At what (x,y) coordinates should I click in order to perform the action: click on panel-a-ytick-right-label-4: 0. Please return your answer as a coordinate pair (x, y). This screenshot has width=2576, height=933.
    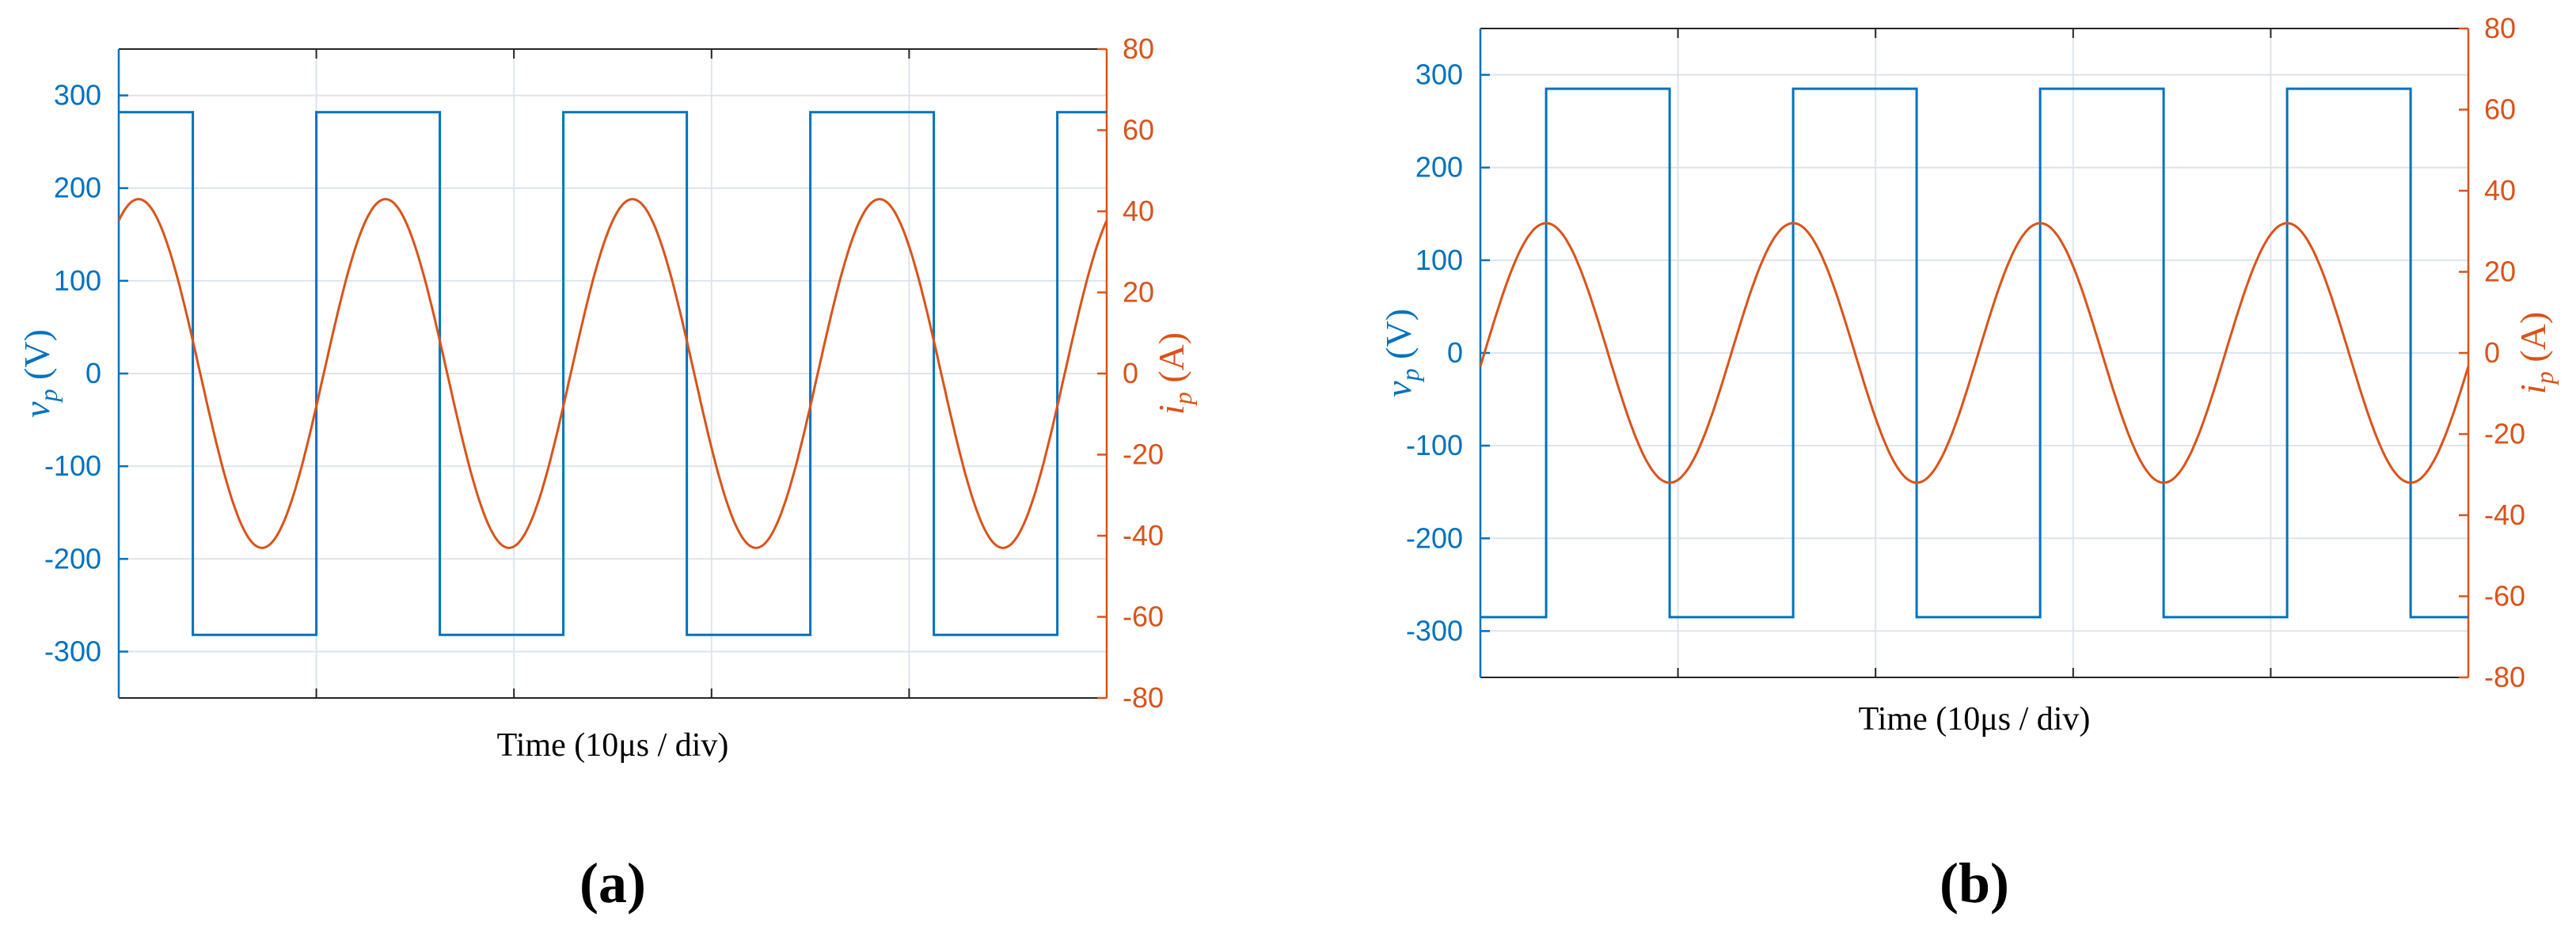
    Looking at the image, I should click on (1131, 373).